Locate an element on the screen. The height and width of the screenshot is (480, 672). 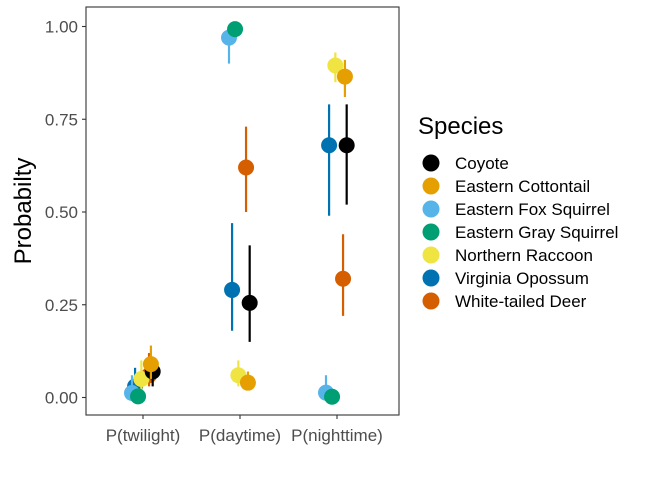
legend-label: Virginia Opossum is located at coordinates (522, 278).